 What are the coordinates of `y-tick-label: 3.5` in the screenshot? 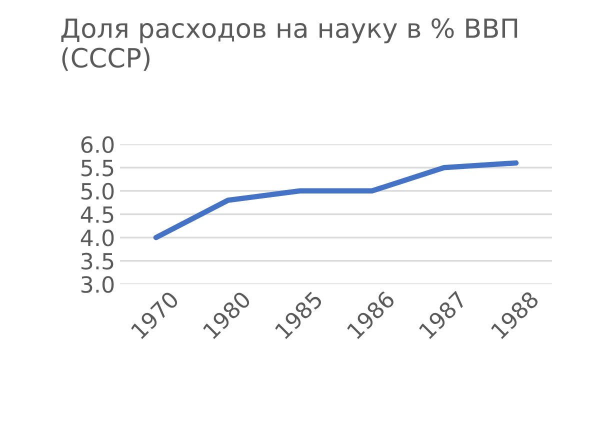 It's located at (97, 261).